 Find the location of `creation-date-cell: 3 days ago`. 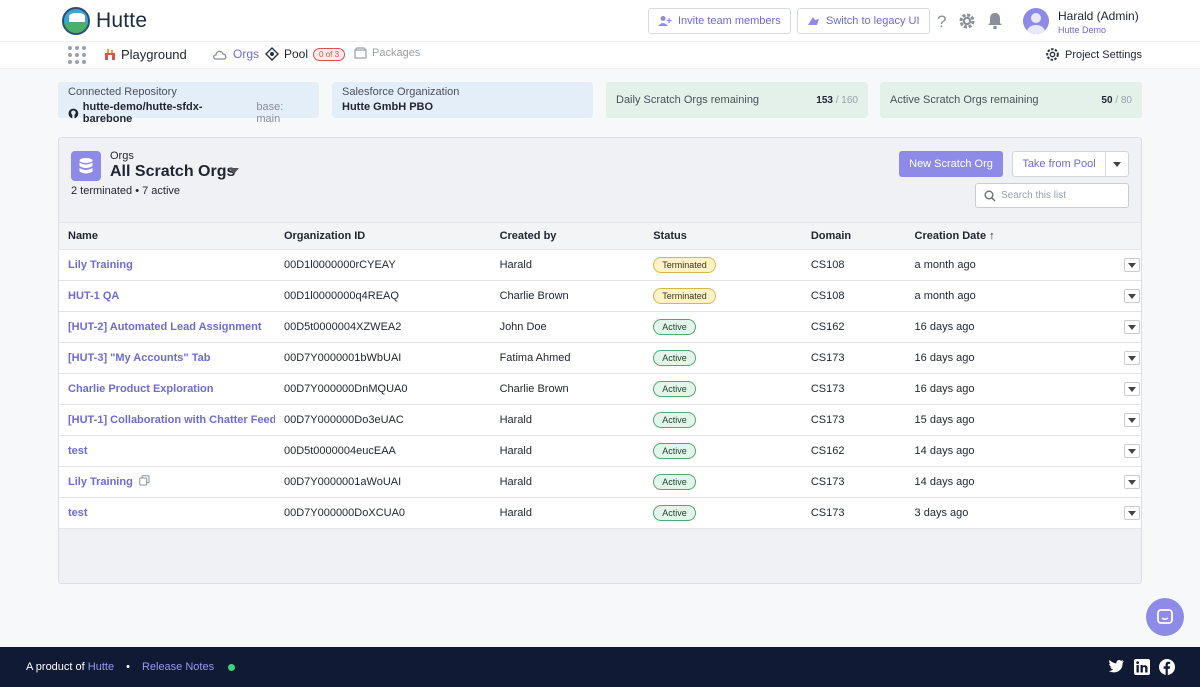

creation-date-cell: 3 days ago is located at coordinates (1003, 513).